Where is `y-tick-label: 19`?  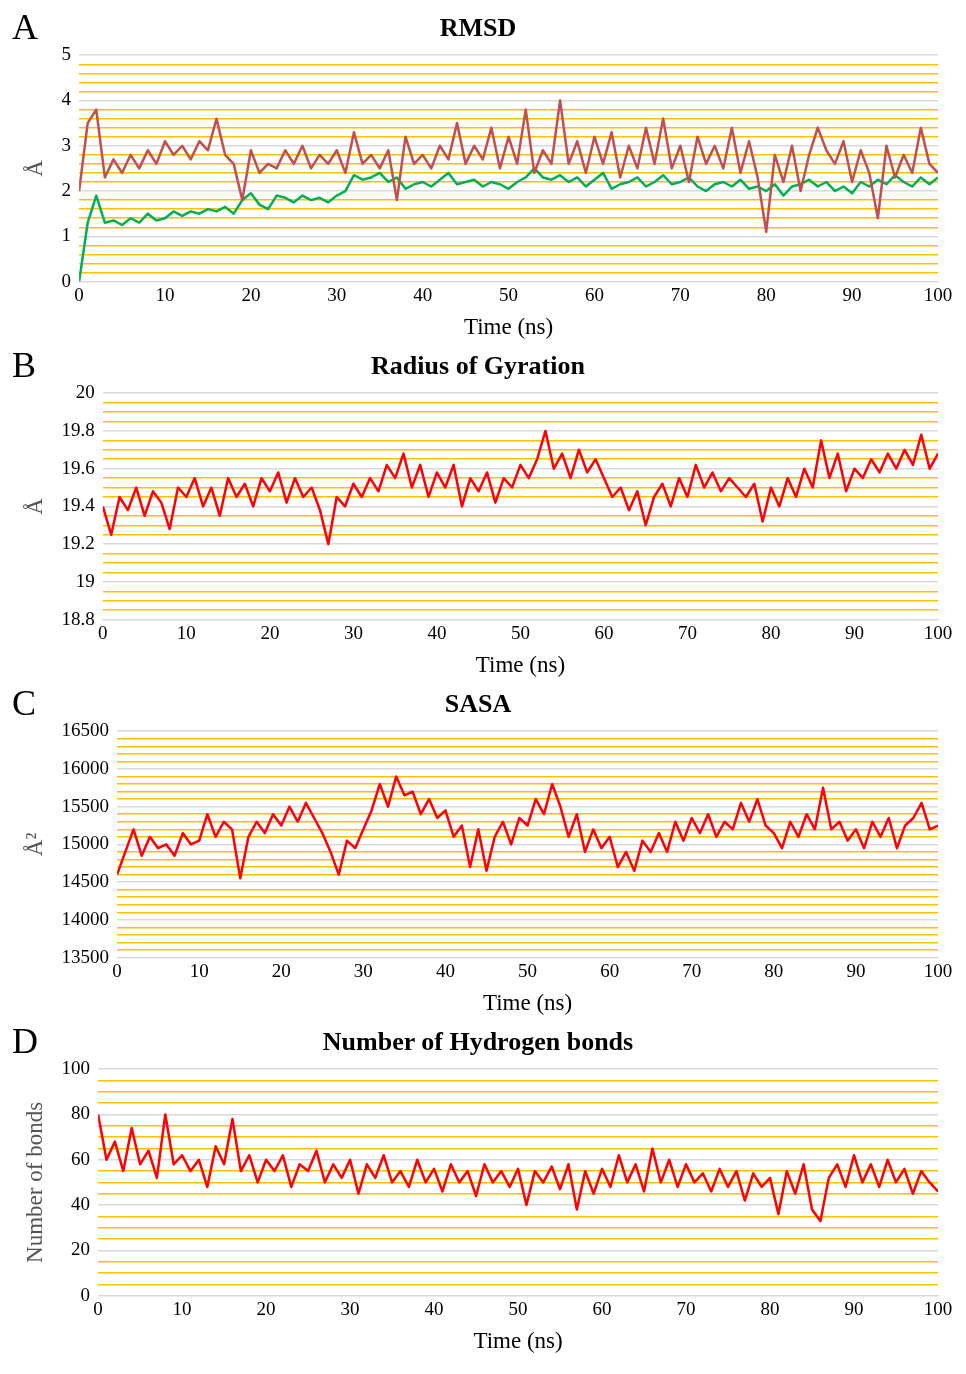
y-tick-label: 19 is located at coordinates (85, 580).